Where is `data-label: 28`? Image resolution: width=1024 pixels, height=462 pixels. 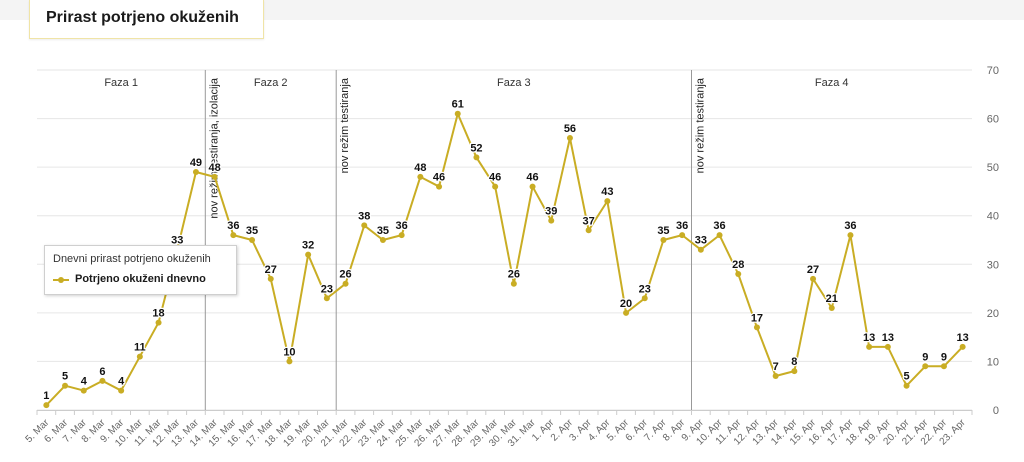
data-label: 28 is located at coordinates (738, 265).